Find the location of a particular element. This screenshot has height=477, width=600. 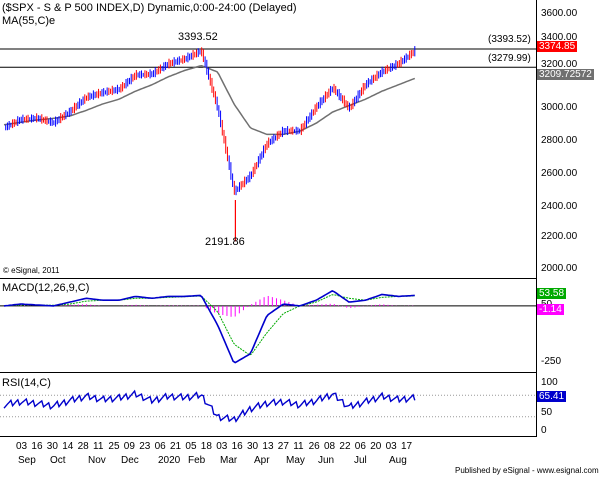

x-day-label: 25 is located at coordinates (114, 446).